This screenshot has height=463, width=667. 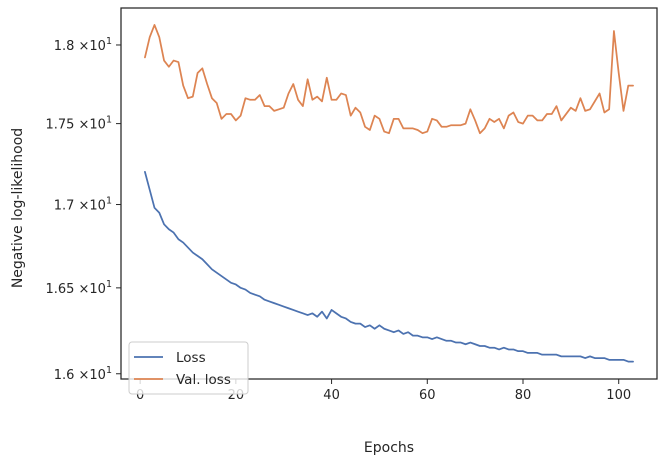 What do you see at coordinates (83, 205) in the screenshot?
I see `y-tick-label: 1.7 ×10¹` at bounding box center [83, 205].